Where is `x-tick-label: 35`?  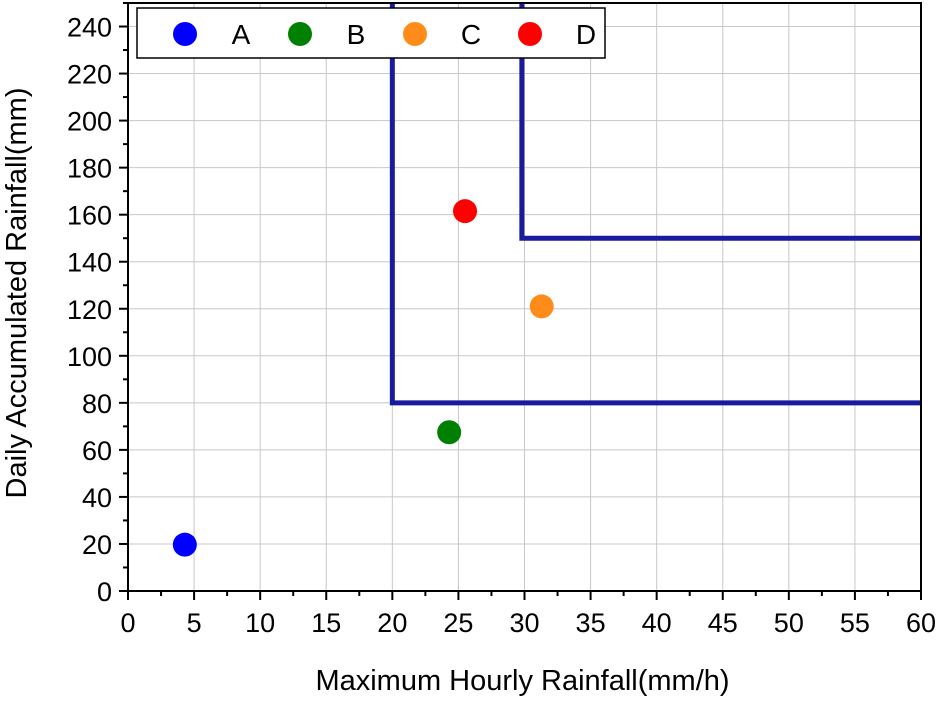
x-tick-label: 35 is located at coordinates (591, 623).